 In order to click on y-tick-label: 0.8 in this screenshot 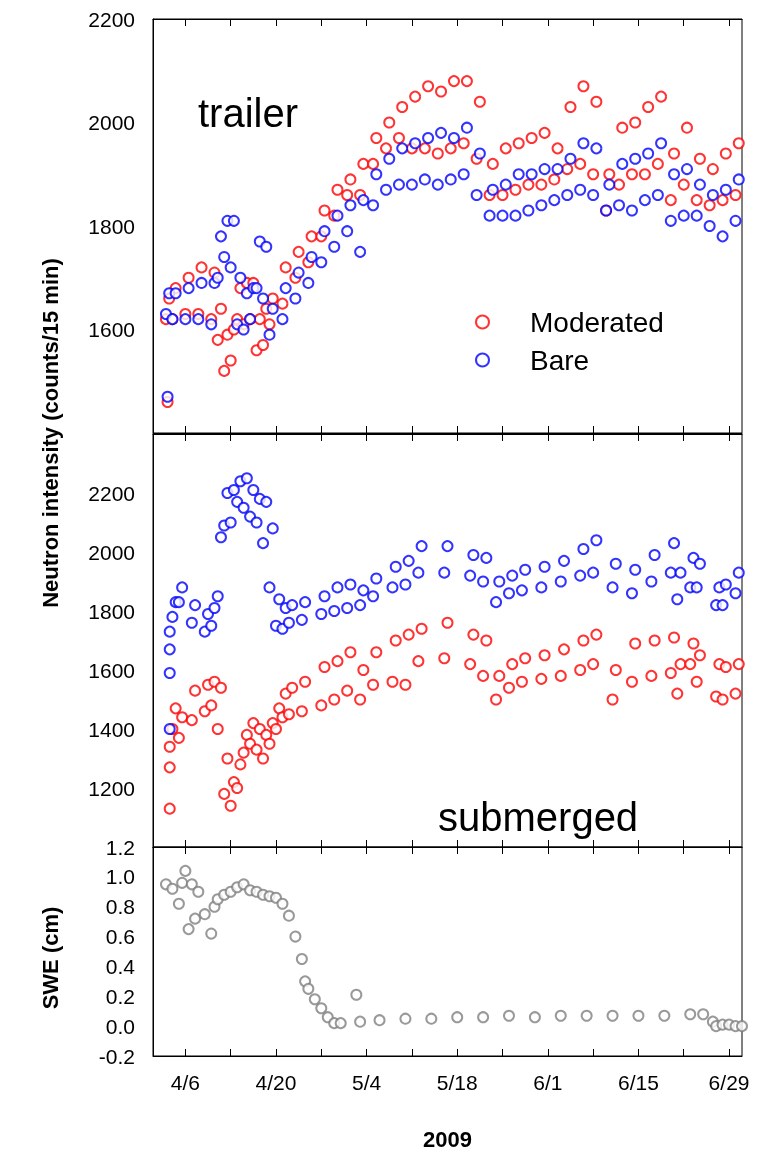, I will do `click(120, 907)`.